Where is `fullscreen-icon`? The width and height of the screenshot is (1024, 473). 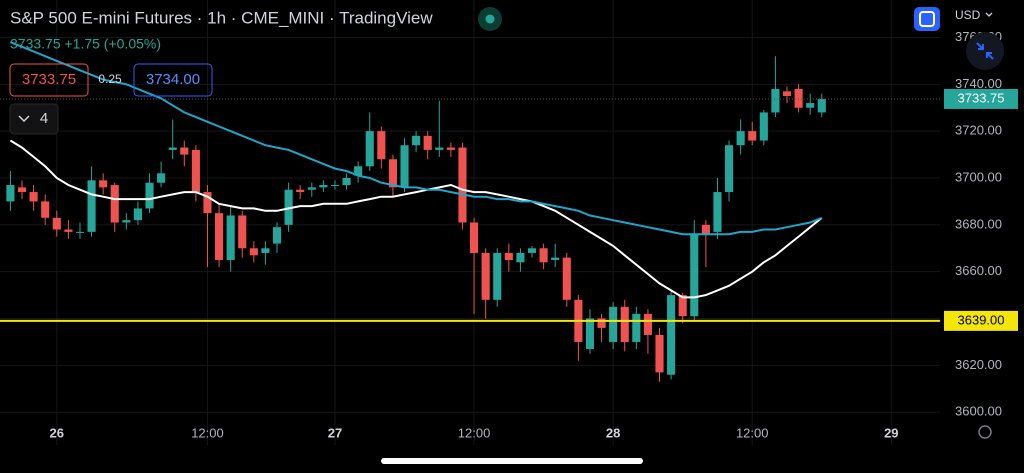 fullscreen-icon is located at coordinates (927, 19).